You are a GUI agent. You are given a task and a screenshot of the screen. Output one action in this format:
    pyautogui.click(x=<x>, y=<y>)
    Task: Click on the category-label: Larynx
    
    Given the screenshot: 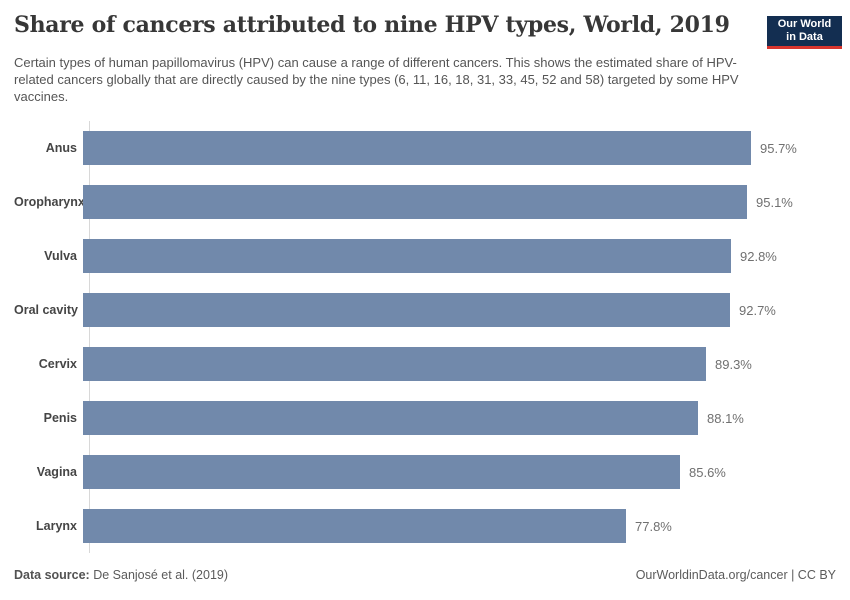 What is the action you would take?
    pyautogui.click(x=56, y=526)
    